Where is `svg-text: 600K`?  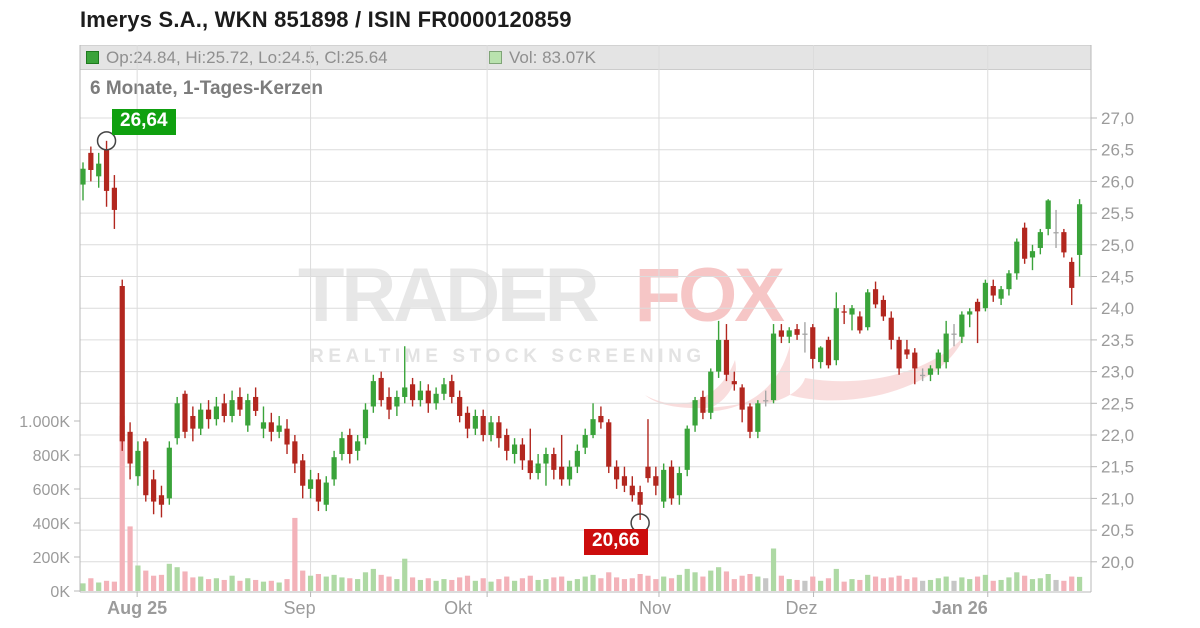
svg-text: 600K is located at coordinates (52, 490).